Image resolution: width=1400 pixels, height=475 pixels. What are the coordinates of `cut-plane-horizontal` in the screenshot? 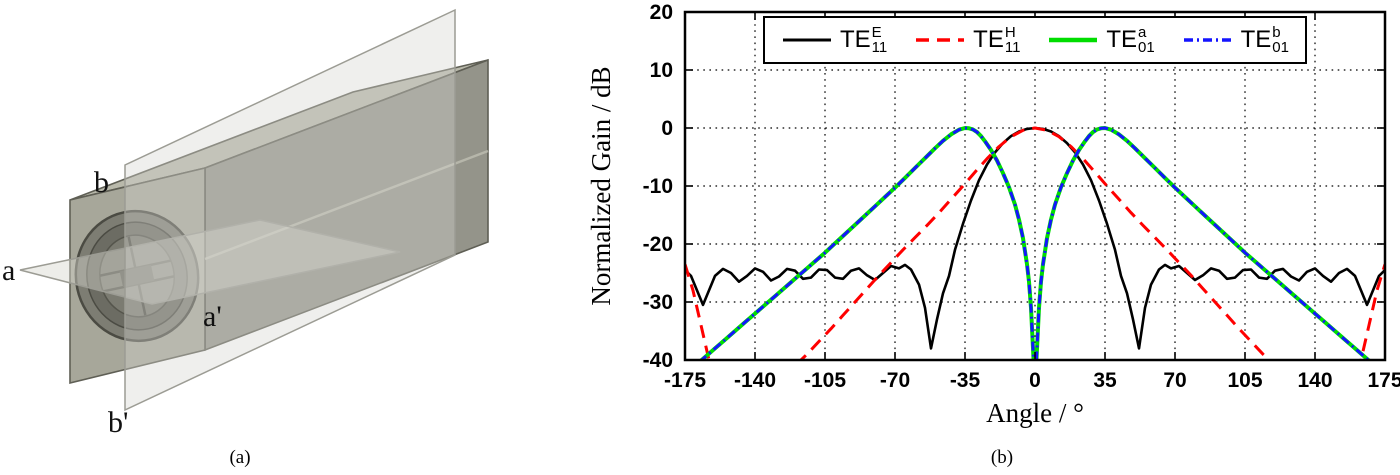 It's located at (210, 262).